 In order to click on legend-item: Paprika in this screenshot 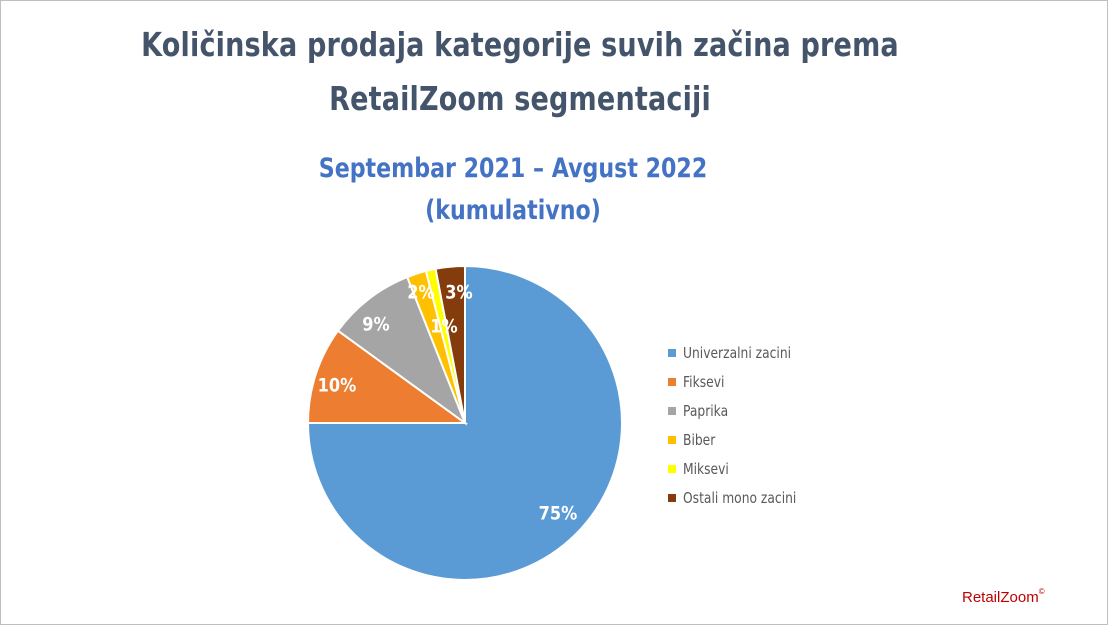, I will do `click(744, 410)`.